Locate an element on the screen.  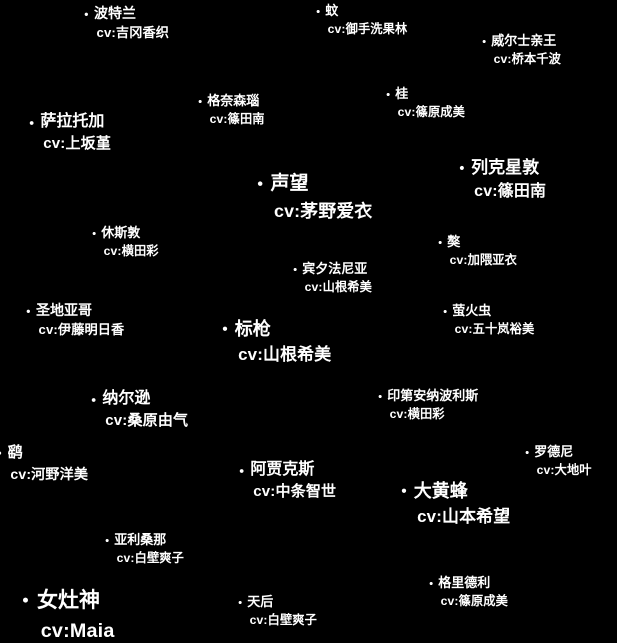
ship-name-label: 亚利桑那 is located at coordinates (140, 539).